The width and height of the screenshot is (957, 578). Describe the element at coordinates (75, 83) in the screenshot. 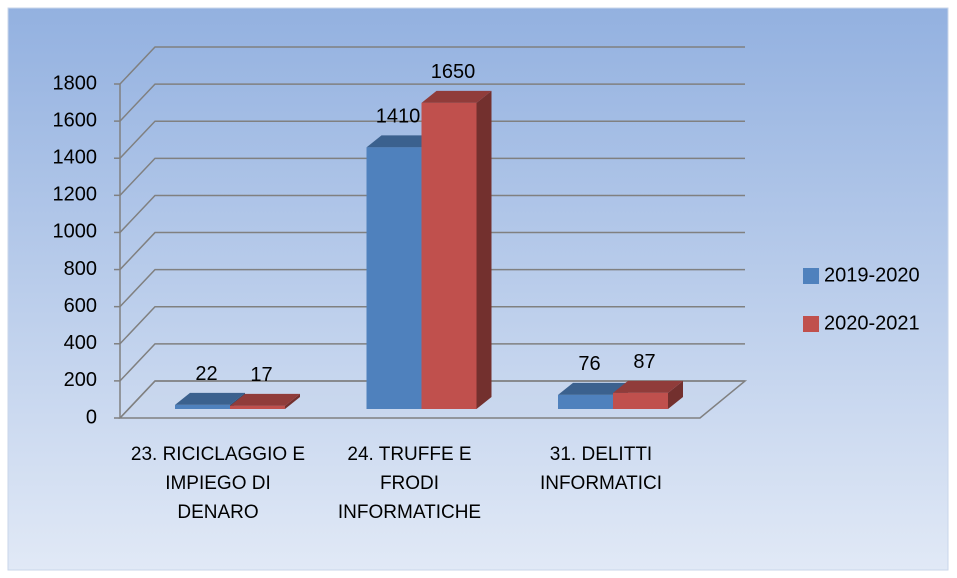

I see `y-tick-label: 1800` at that location.